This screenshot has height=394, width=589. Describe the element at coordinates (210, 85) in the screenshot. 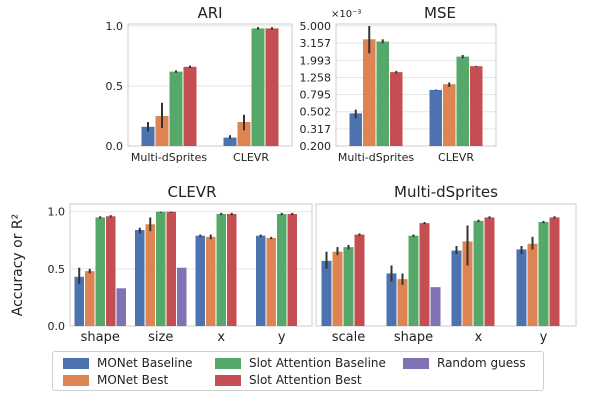

I see `ari-frame` at that location.